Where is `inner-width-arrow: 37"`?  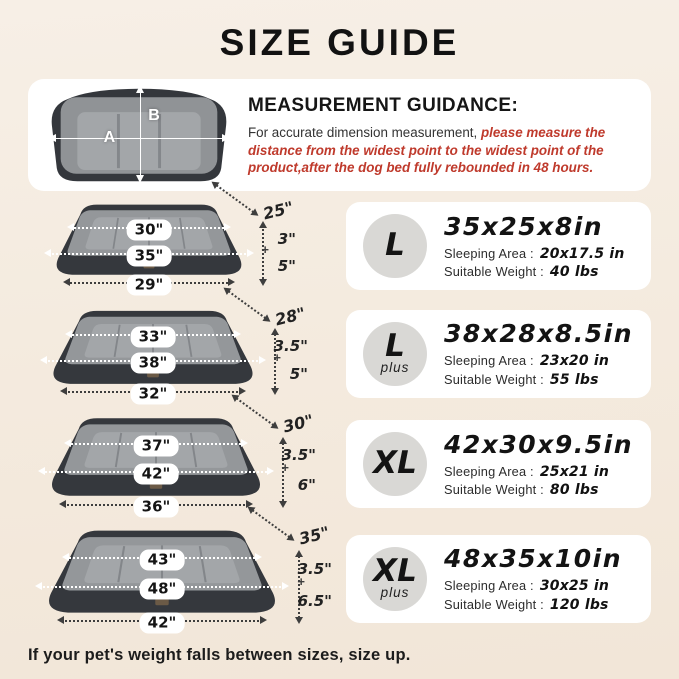 inner-width-arrow: 37" is located at coordinates (156, 446).